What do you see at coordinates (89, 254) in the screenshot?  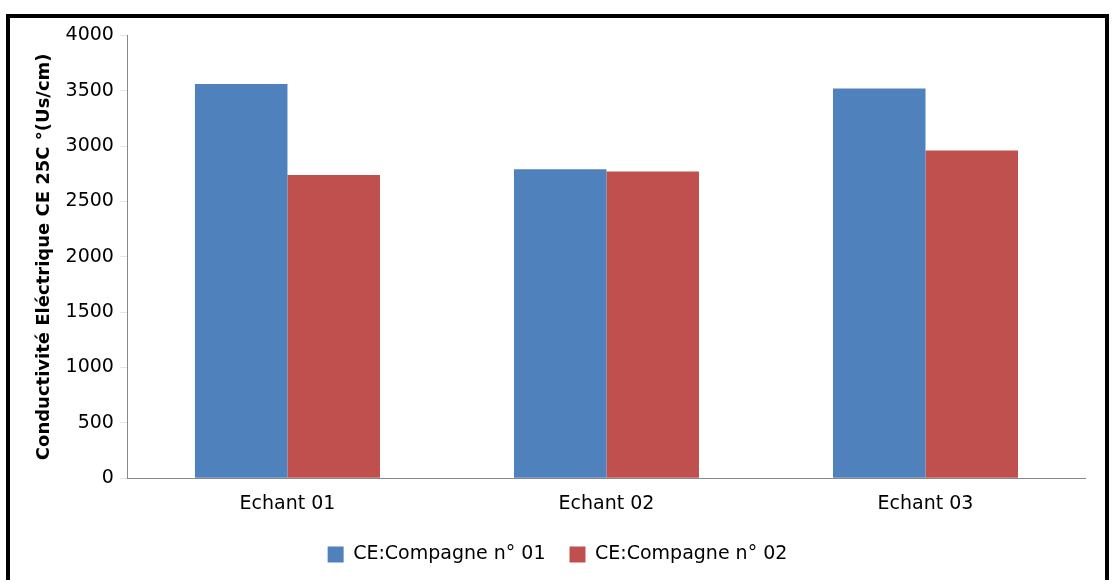 I see `y-tick-label: 2000` at bounding box center [89, 254].